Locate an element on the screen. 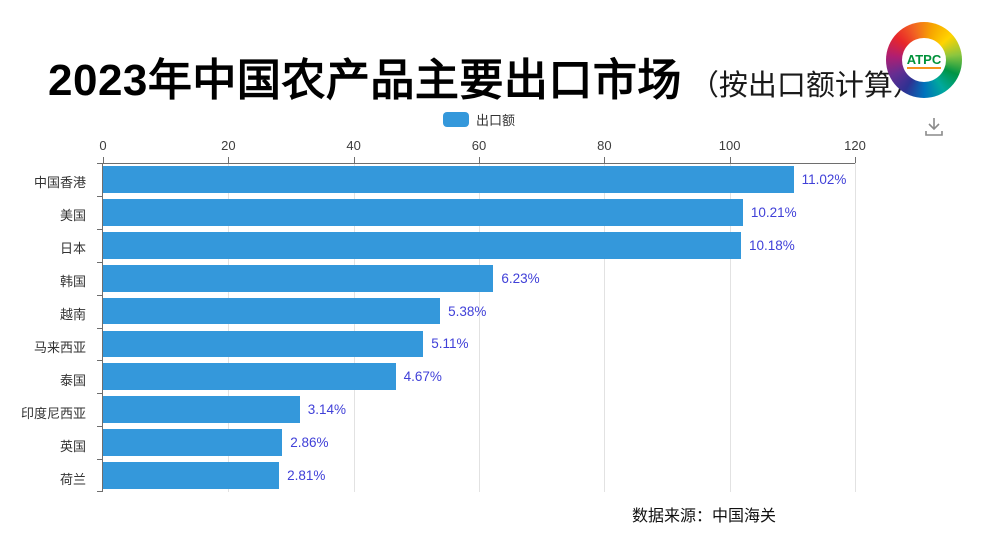 The width and height of the screenshot is (989, 556). bar-美国 is located at coordinates (423, 212).